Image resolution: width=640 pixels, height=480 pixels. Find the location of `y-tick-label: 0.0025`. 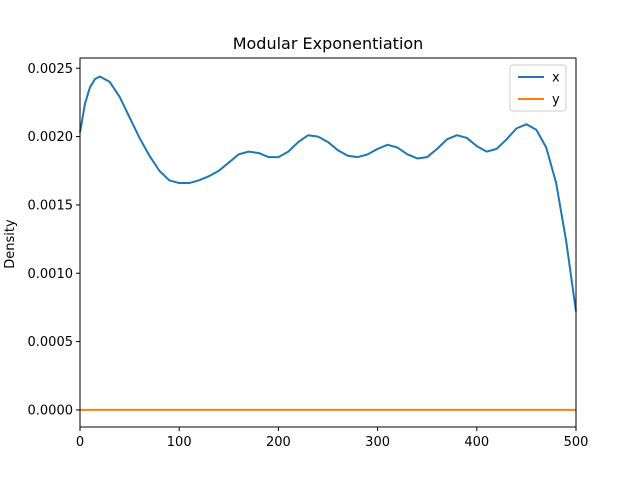

y-tick-label: 0.0025 is located at coordinates (51, 69).